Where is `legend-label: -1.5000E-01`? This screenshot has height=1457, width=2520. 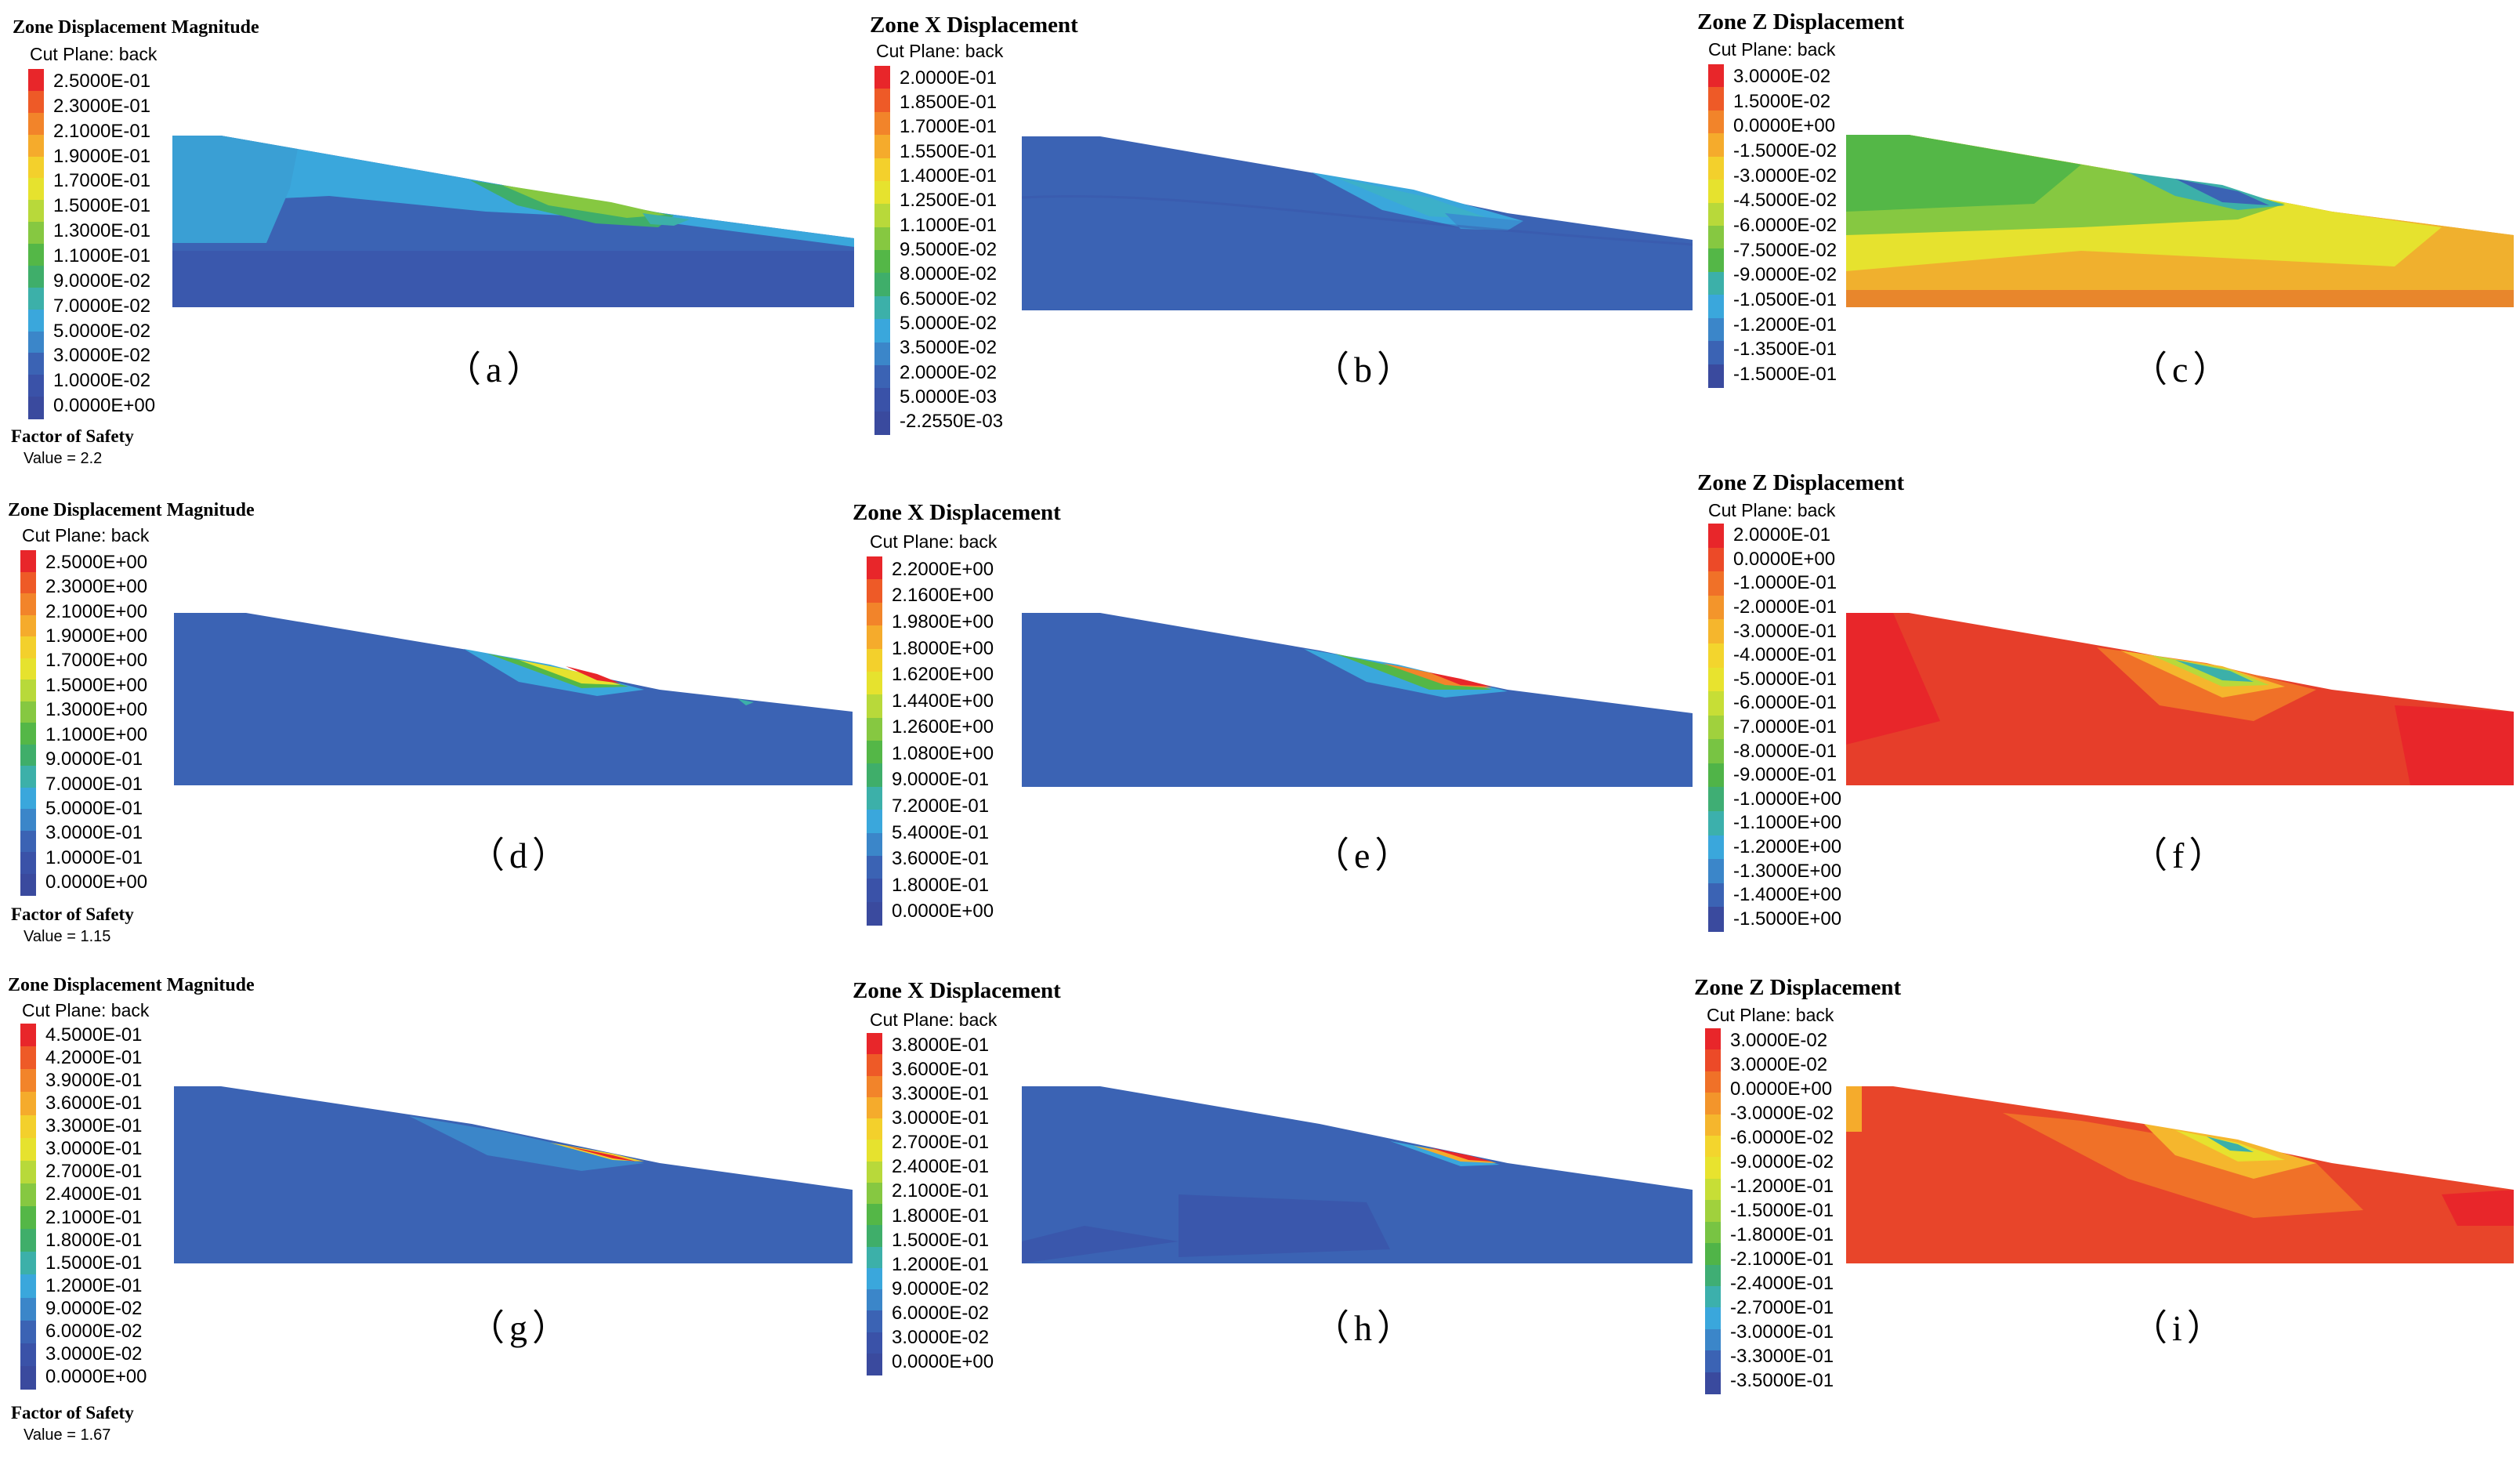 legend-label: -1.5000E-01 is located at coordinates (1782, 1210).